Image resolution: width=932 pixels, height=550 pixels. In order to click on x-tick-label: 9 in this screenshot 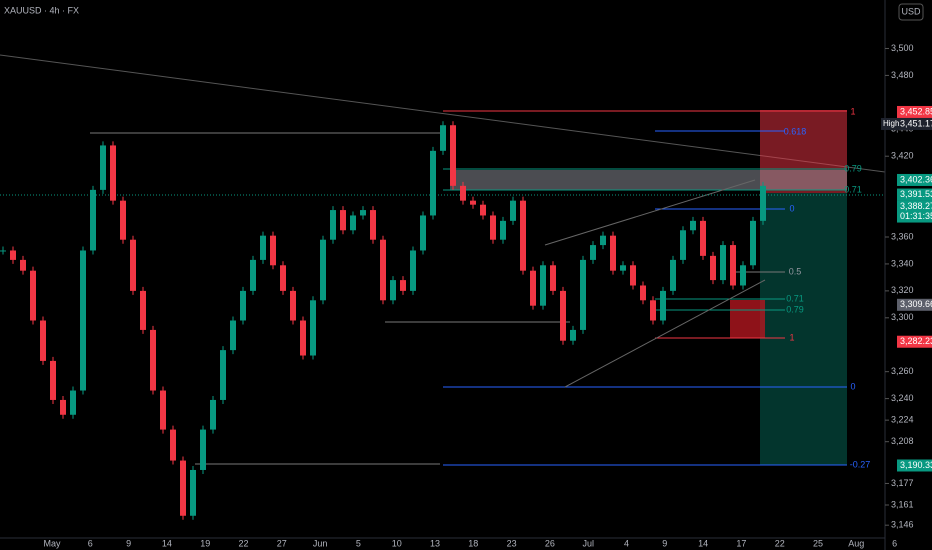, I will do `click(128, 543)`.